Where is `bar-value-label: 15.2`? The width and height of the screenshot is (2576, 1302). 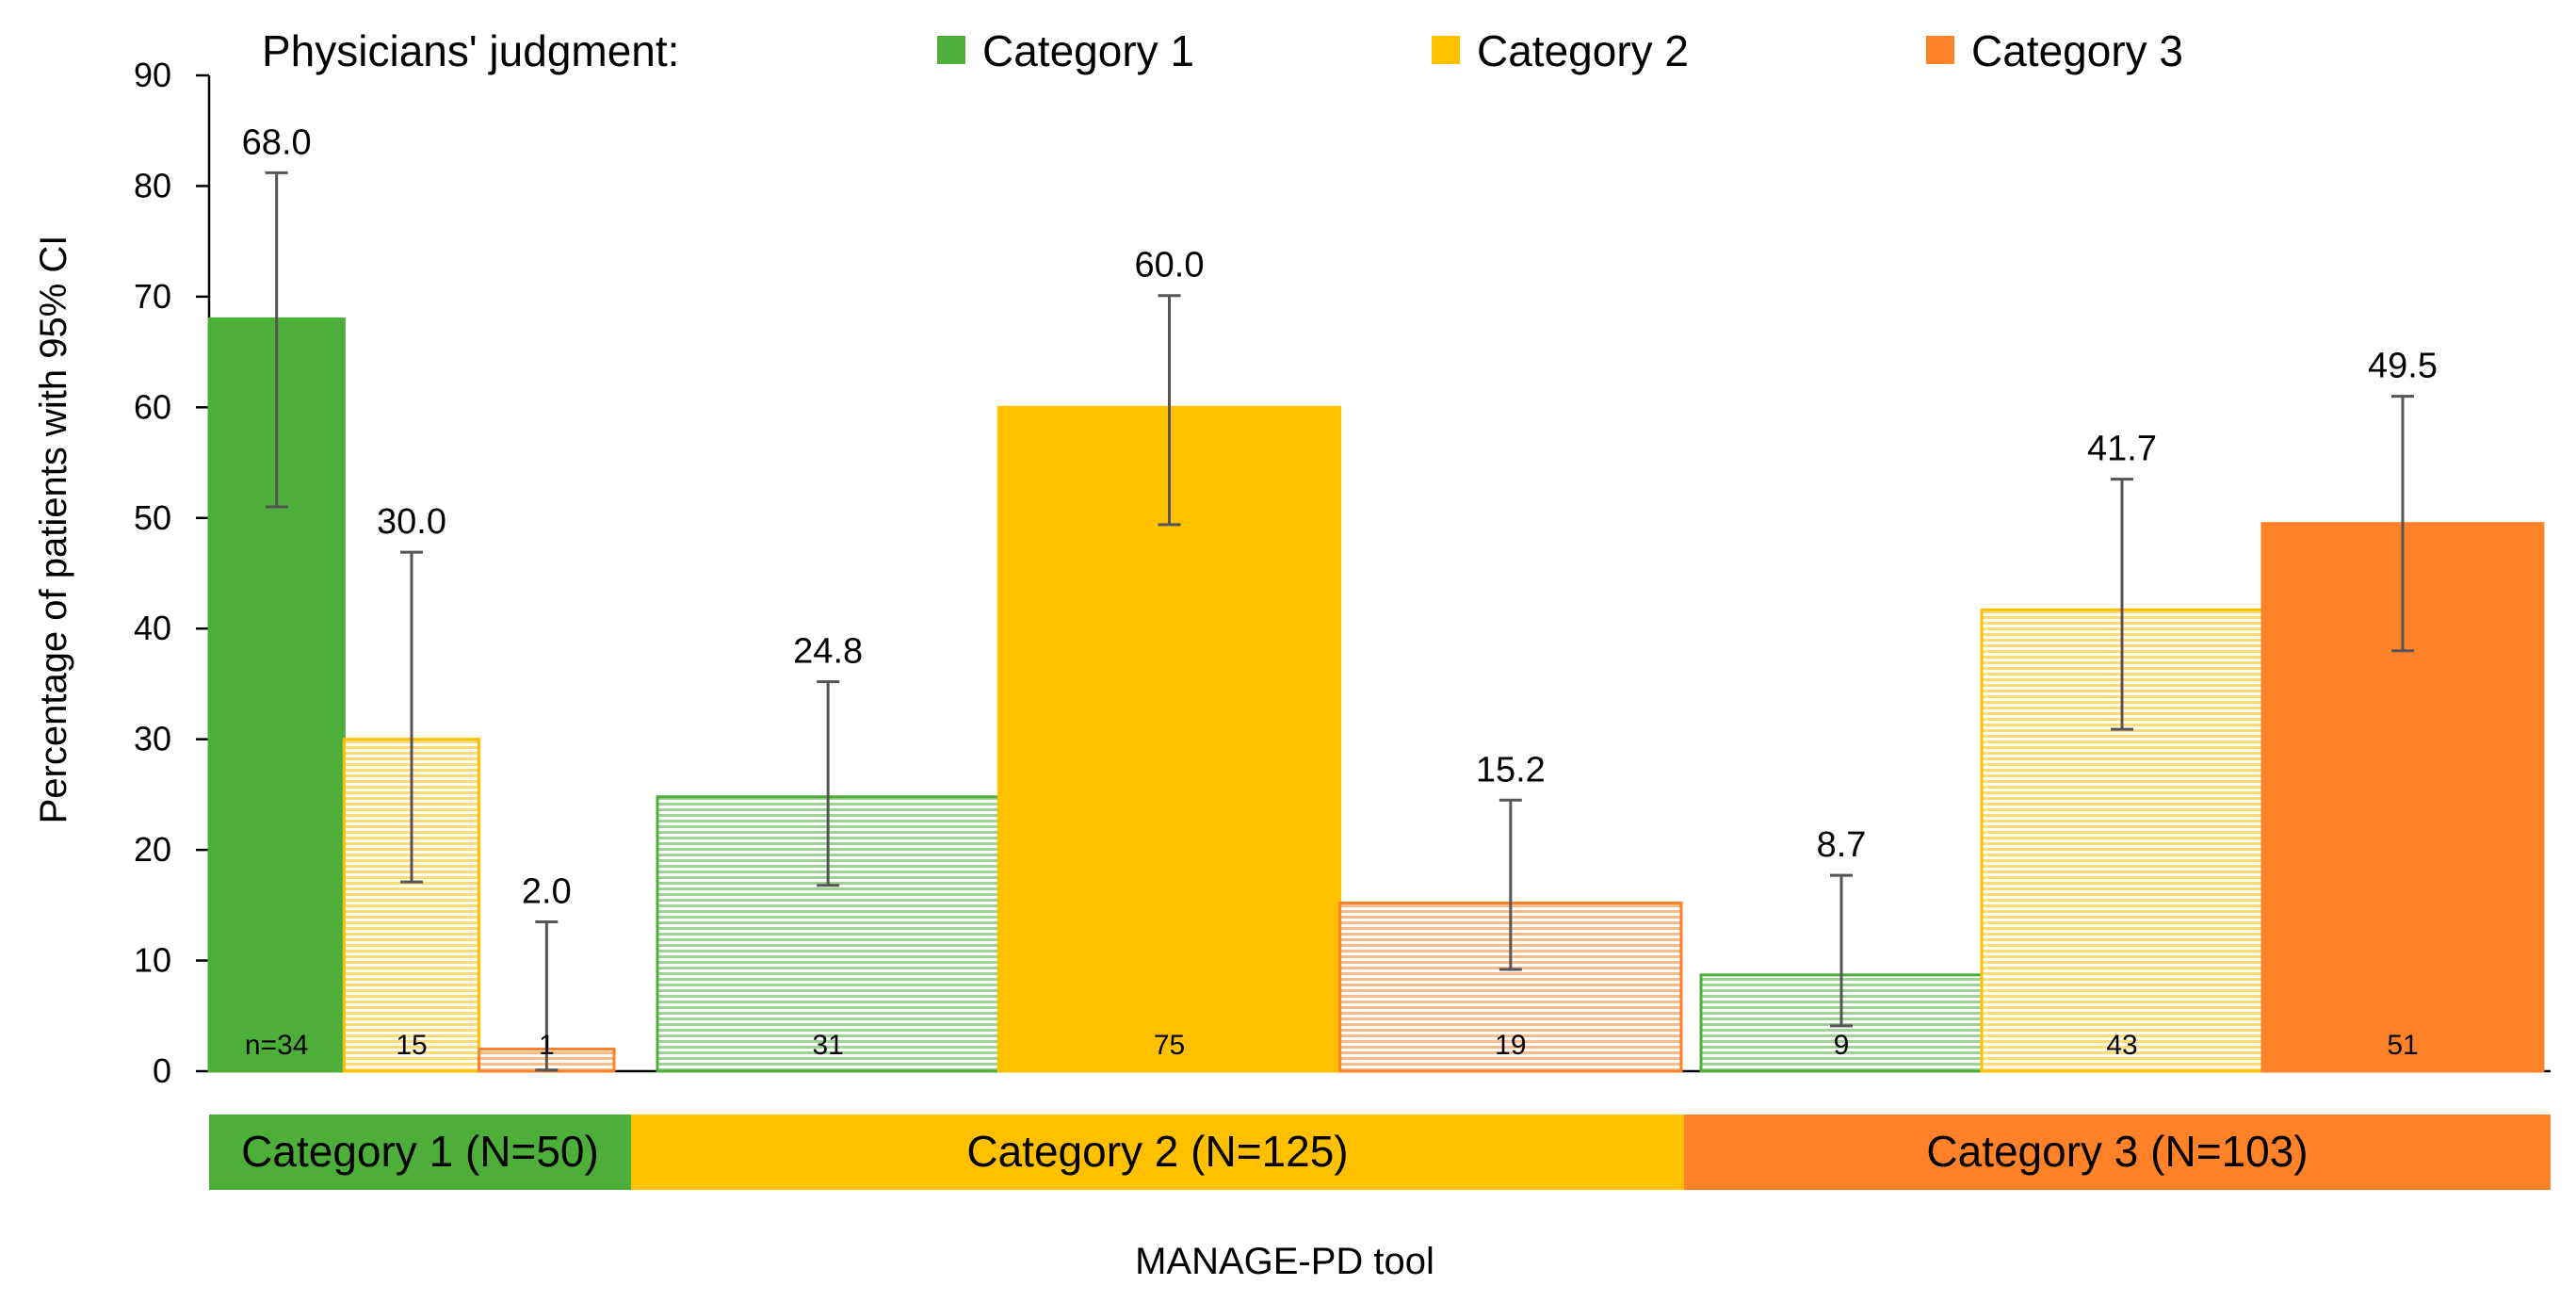 bar-value-label: 15.2 is located at coordinates (1511, 770).